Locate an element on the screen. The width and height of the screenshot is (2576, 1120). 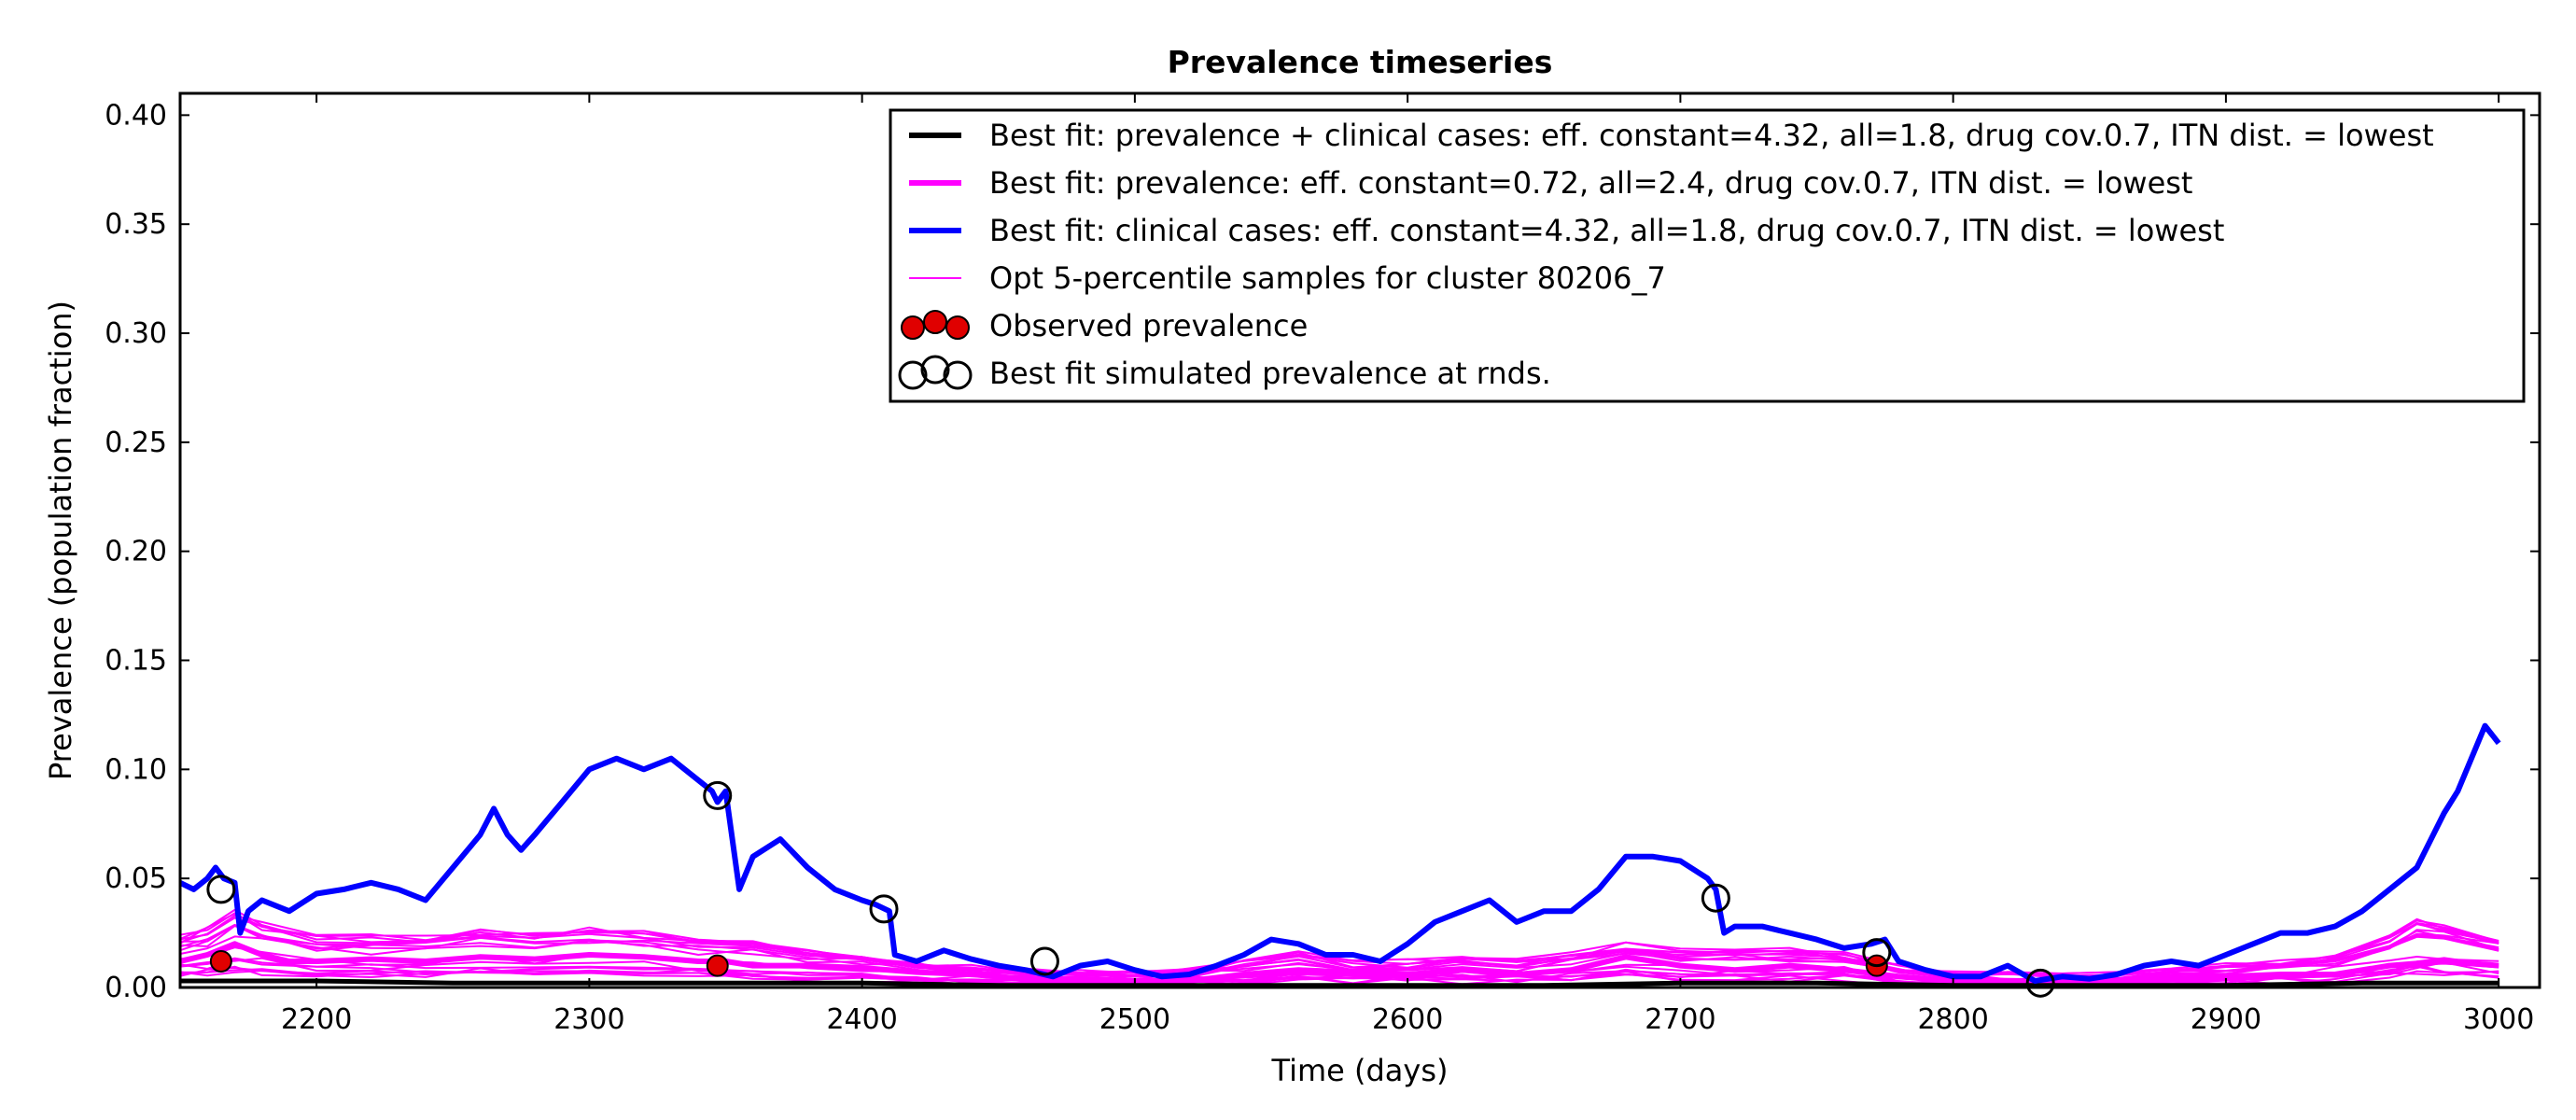
legend-label: Best fit simulated prevalence at rnds. is located at coordinates (1270, 373).